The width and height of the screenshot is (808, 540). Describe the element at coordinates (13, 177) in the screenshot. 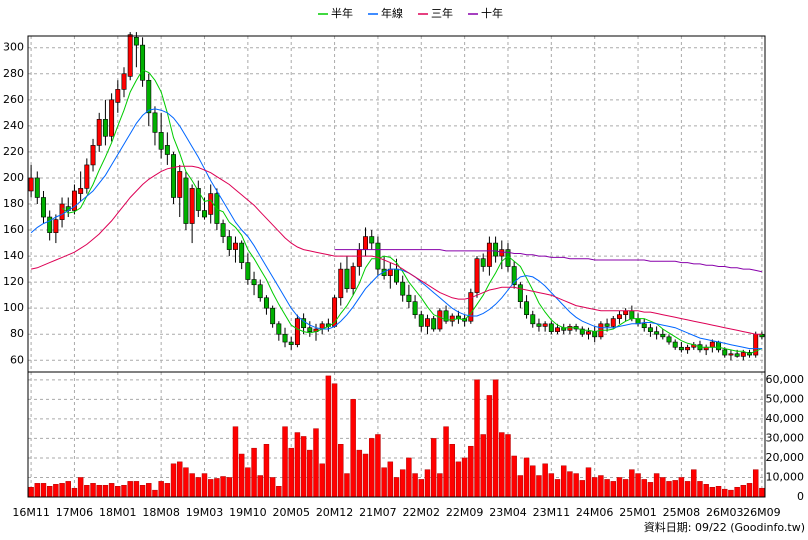

I see `y-tick-label: 200` at that location.